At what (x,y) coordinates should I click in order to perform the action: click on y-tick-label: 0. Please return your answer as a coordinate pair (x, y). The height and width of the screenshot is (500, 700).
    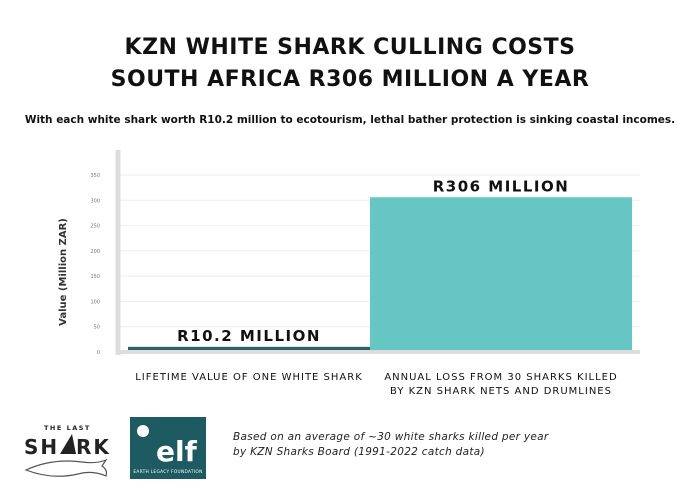
    Looking at the image, I should click on (98, 353).